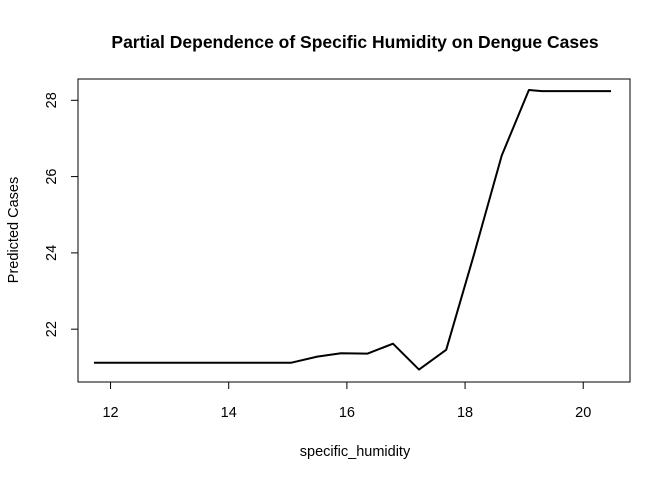 The image size is (672, 480). What do you see at coordinates (465, 413) in the screenshot?
I see `x-tick-label: 18` at bounding box center [465, 413].